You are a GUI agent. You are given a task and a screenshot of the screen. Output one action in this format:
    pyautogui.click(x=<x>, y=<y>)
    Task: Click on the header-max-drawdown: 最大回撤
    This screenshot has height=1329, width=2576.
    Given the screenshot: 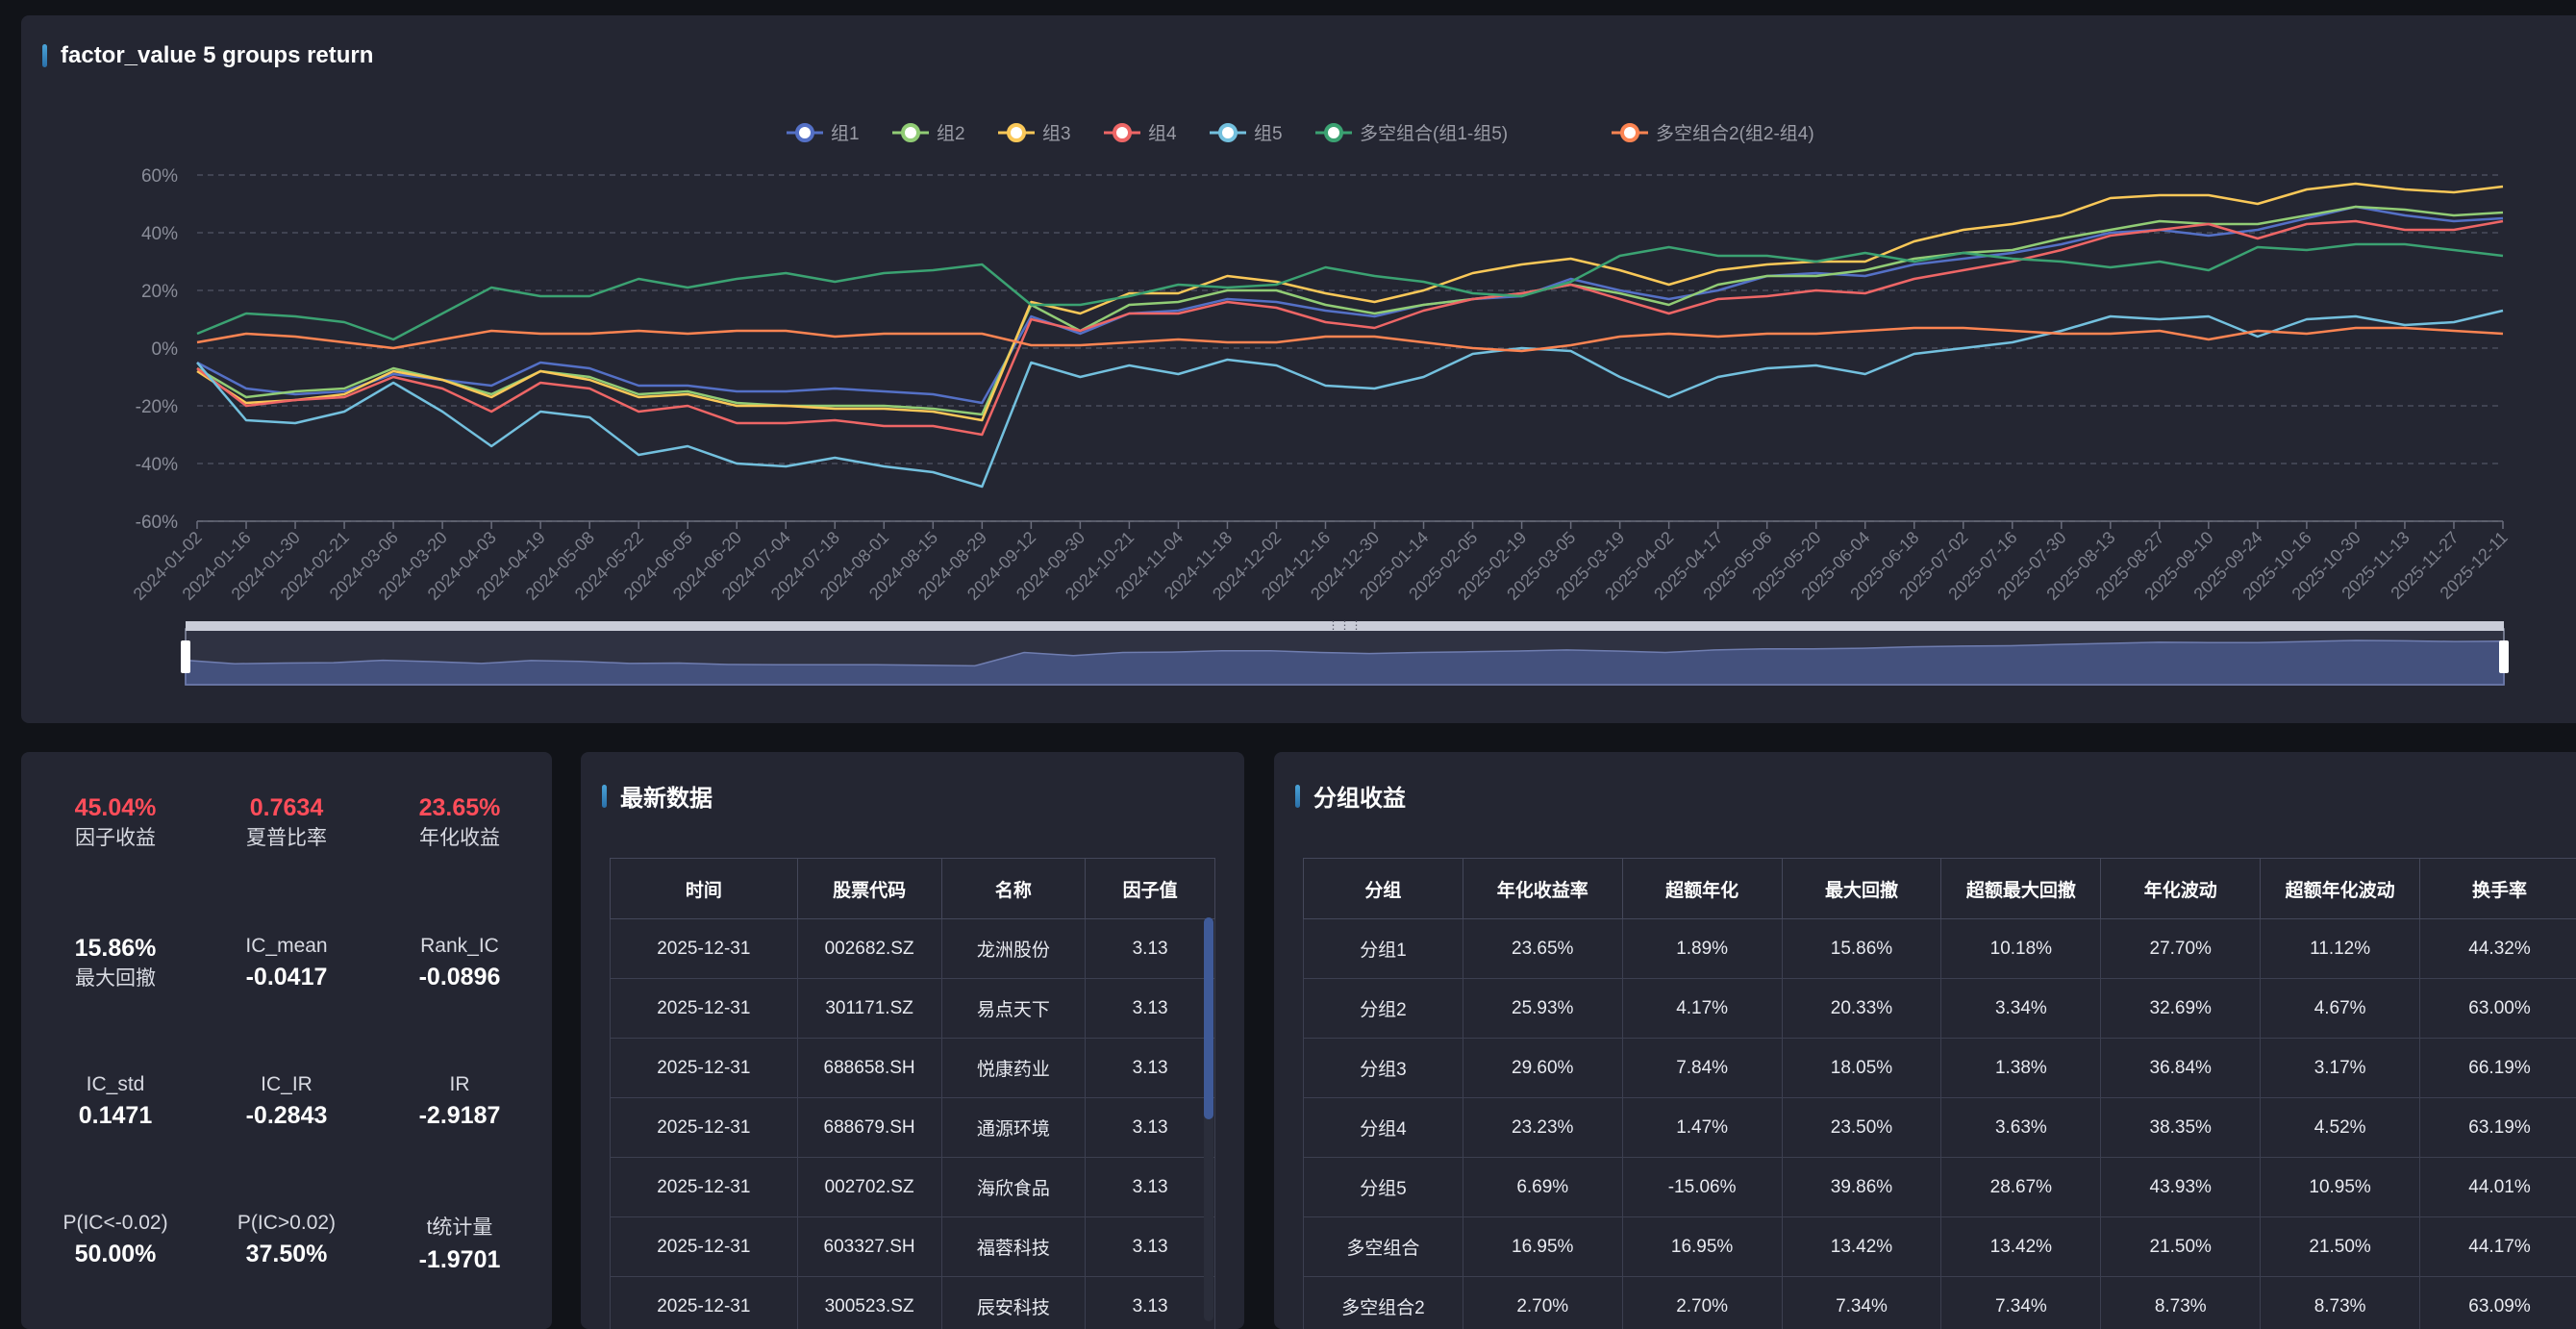 What is the action you would take?
    pyautogui.click(x=1861, y=889)
    